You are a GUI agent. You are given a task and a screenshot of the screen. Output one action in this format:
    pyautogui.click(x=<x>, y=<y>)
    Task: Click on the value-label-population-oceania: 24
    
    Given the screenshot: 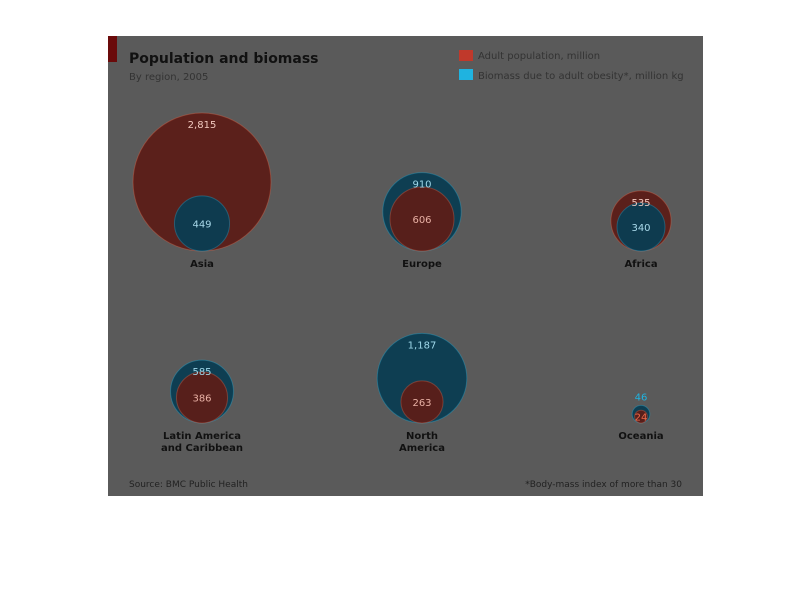 What is the action you would take?
    pyautogui.click(x=641, y=418)
    